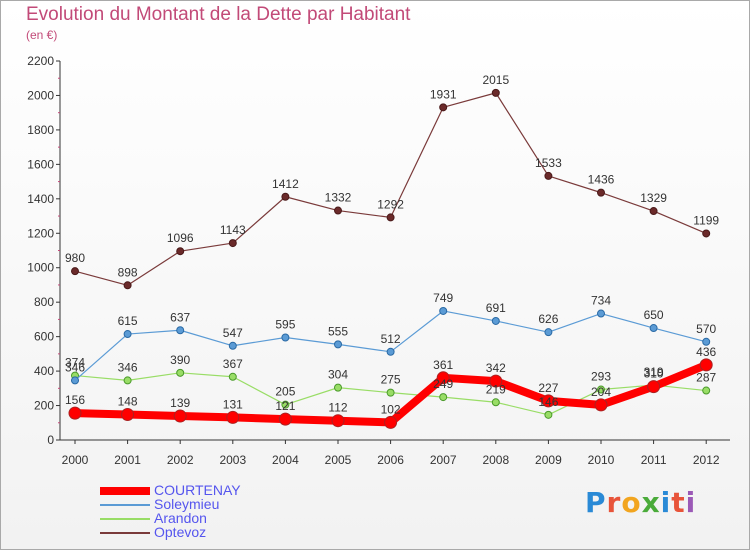 The image size is (750, 550). What do you see at coordinates (200, 532) in the screenshot?
I see `legend-item-optevoz: Optevoz` at bounding box center [200, 532].